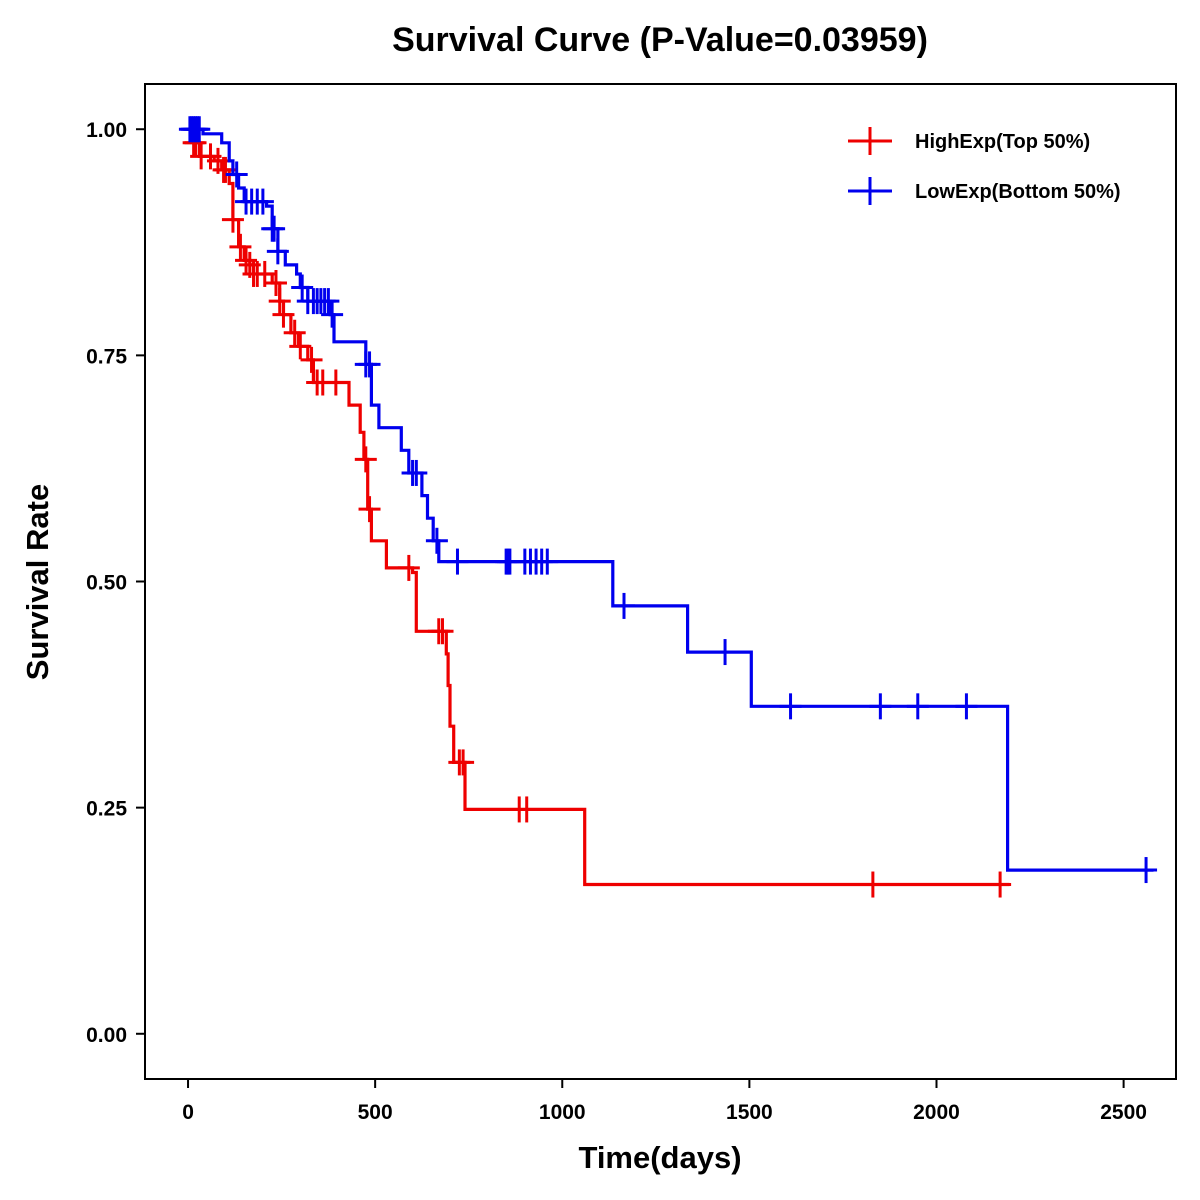 This screenshot has height=1200, width=1200. What do you see at coordinates (562, 1112) in the screenshot?
I see `x-tick-label: 1000` at bounding box center [562, 1112].